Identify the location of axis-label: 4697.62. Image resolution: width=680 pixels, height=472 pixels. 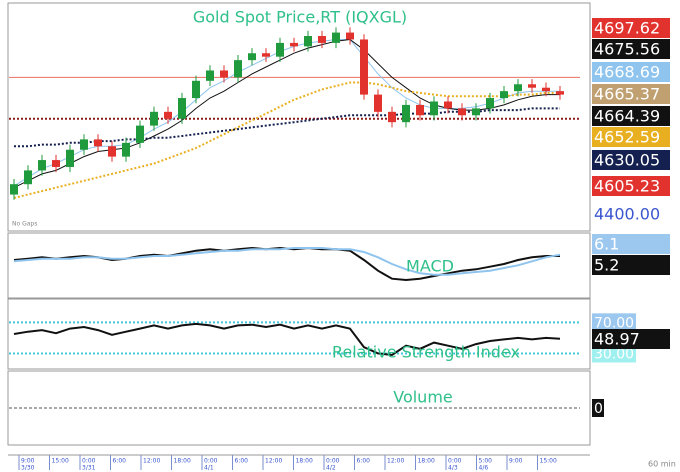
(627, 28).